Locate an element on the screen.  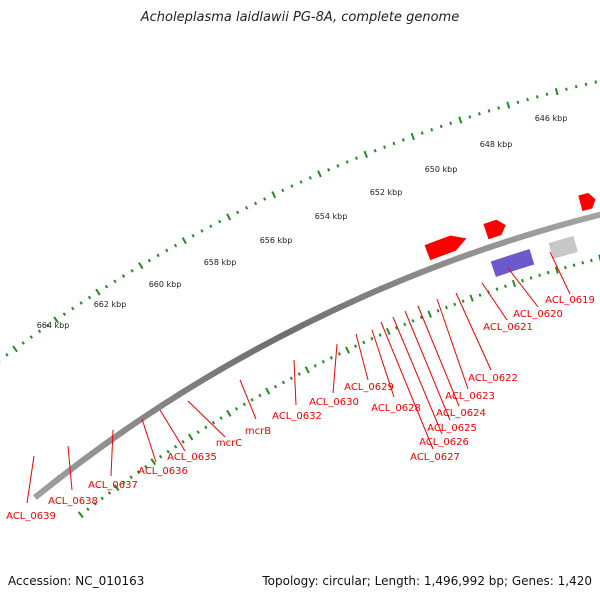
kbp-label: 650 kbp is located at coordinates (441, 169).